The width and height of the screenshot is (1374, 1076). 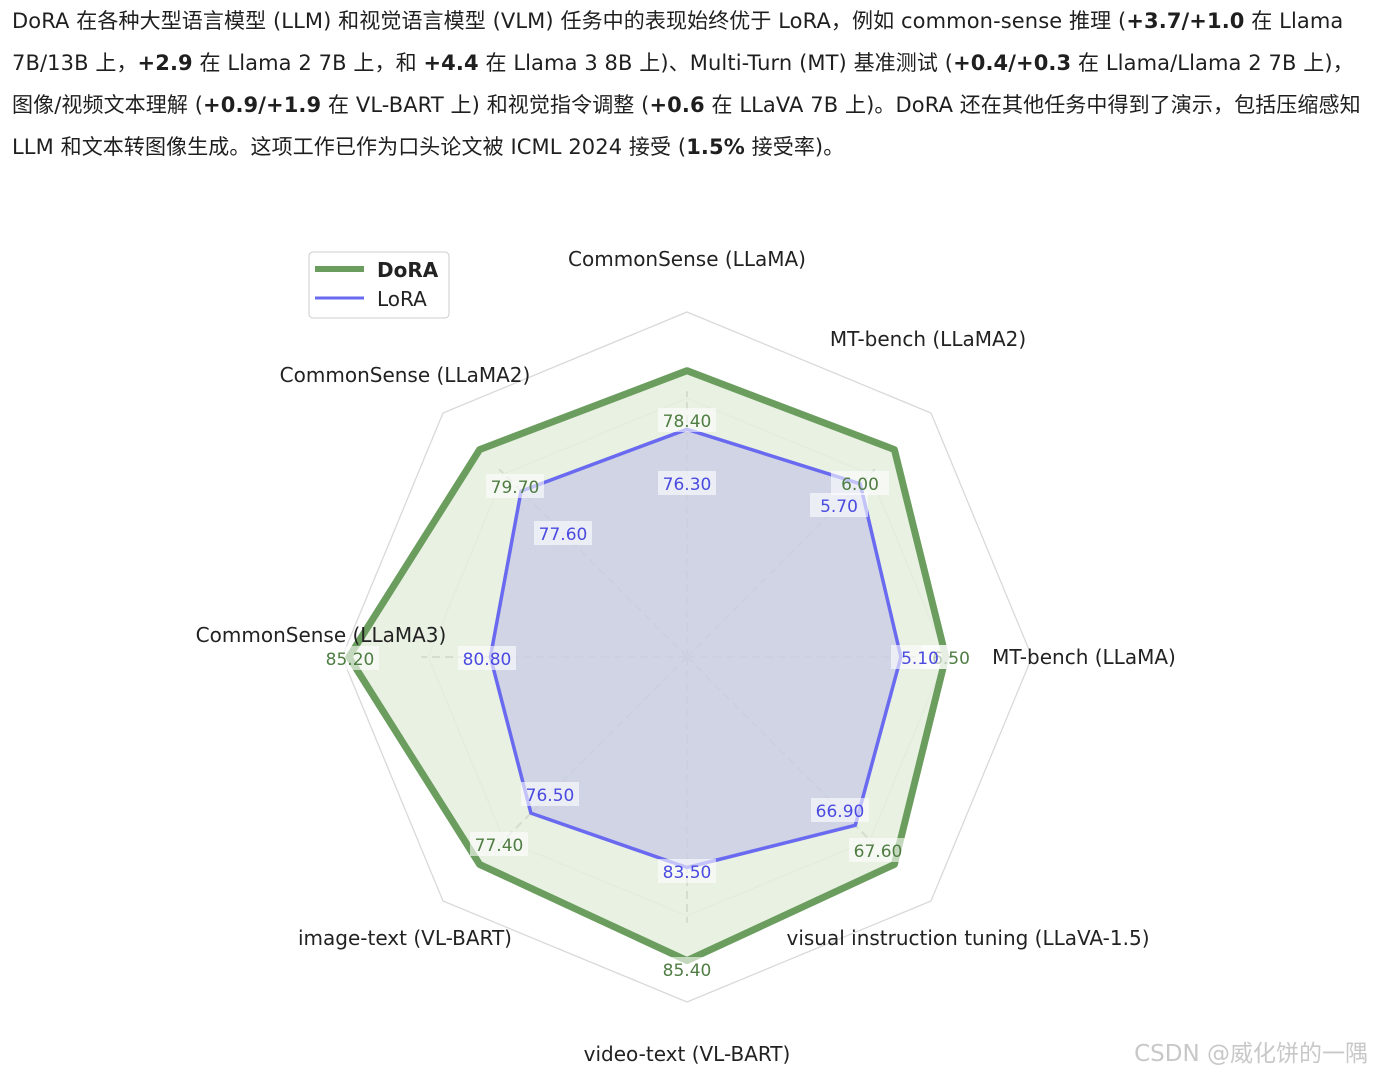 What do you see at coordinates (1012, 63) in the screenshot?
I see `article-highlight: +0.4/+0.3` at bounding box center [1012, 63].